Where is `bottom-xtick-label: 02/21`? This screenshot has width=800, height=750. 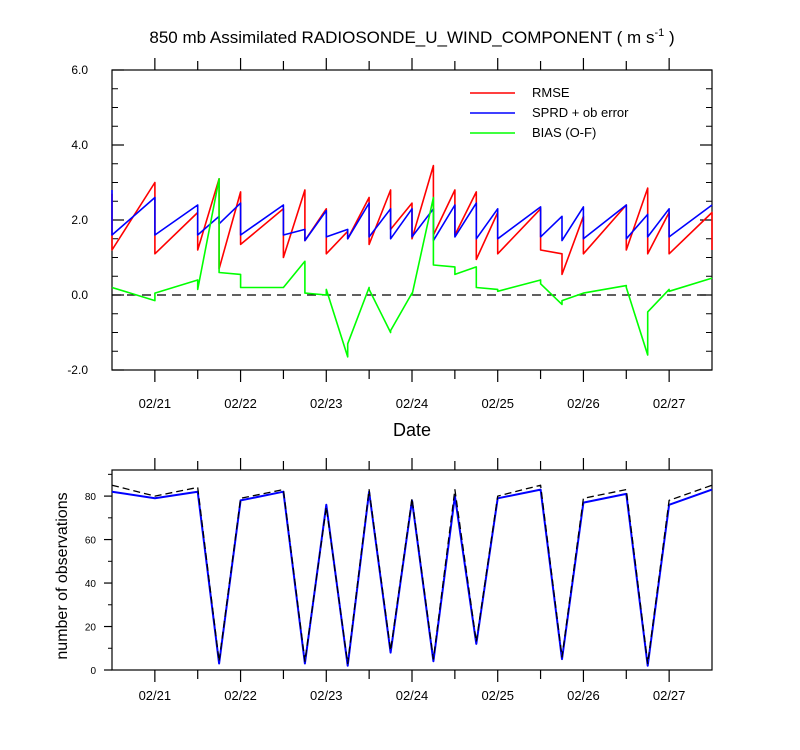
bottom-xtick-label: 02/21 is located at coordinates (155, 695).